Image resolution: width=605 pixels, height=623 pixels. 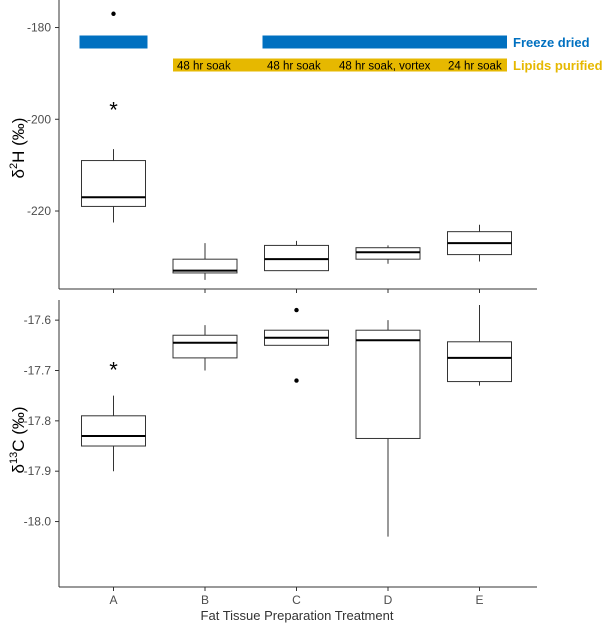 I want to click on y-tick-label: -180, so click(x=39, y=28).